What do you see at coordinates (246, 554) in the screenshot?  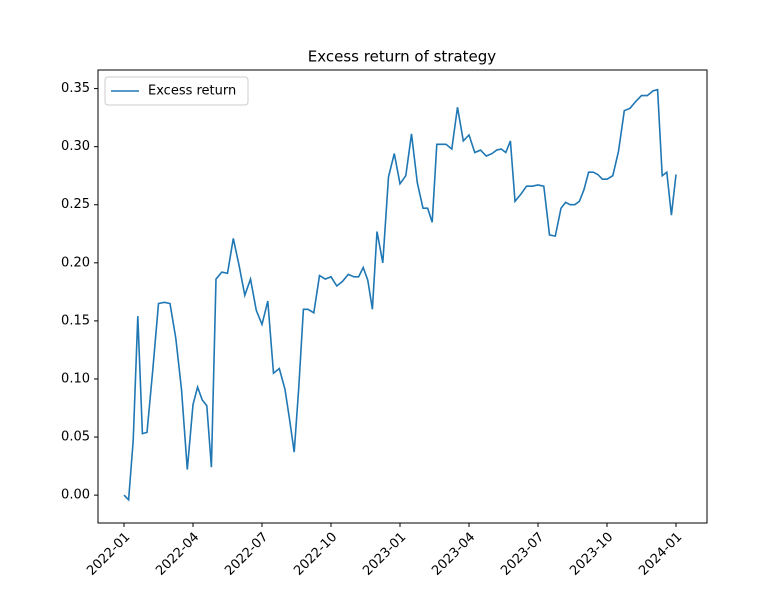 I see `x-tick-label: 2022-07` at bounding box center [246, 554].